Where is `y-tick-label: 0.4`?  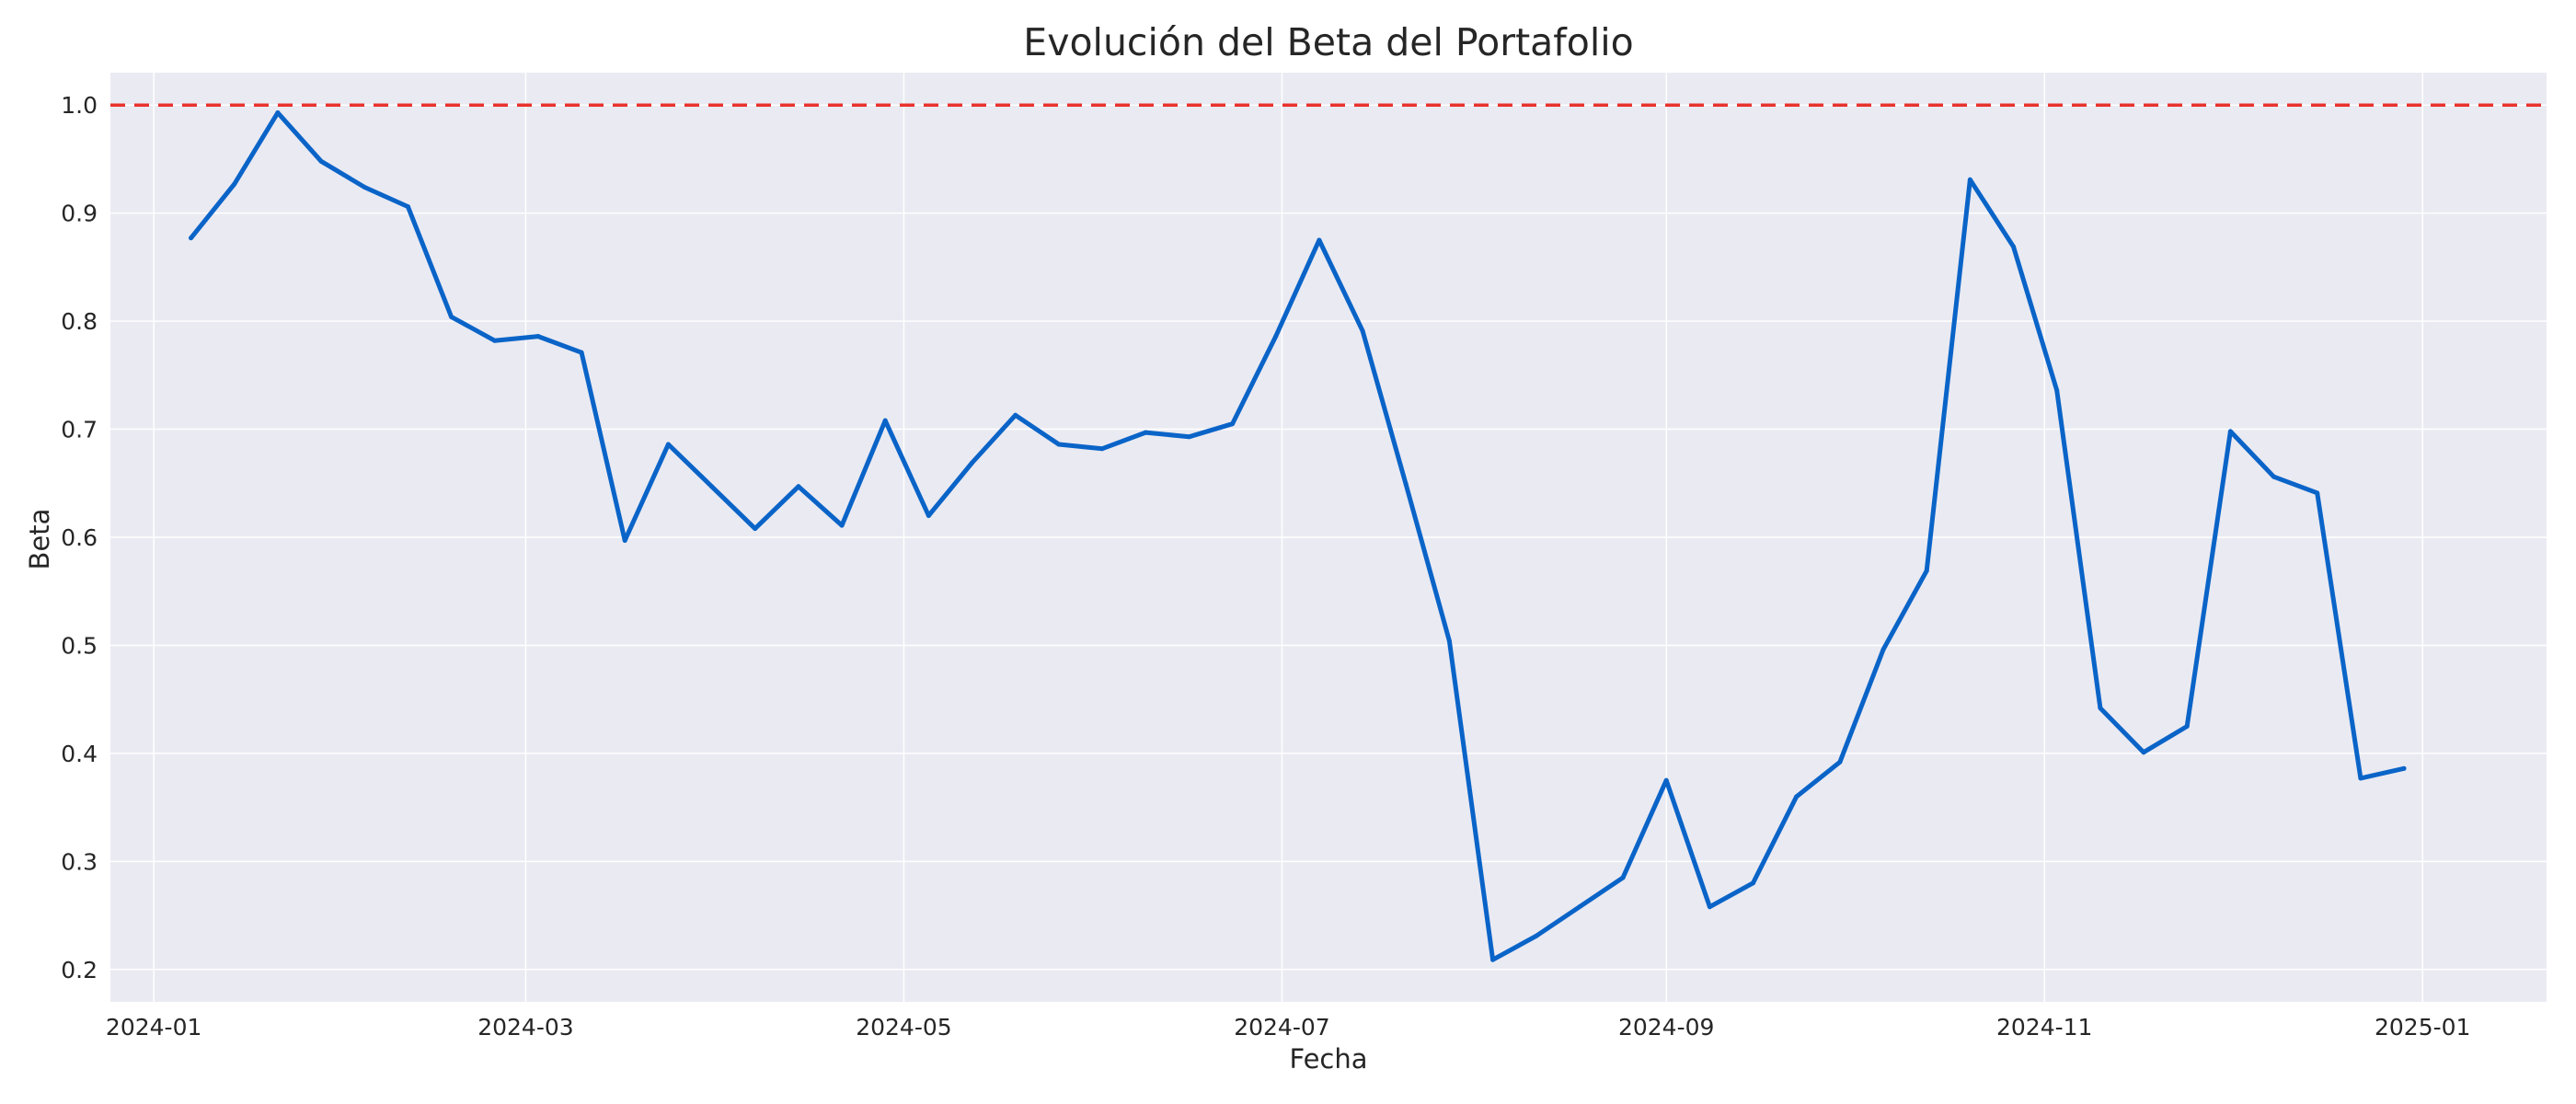
y-tick-label: 0.4 is located at coordinates (79, 754).